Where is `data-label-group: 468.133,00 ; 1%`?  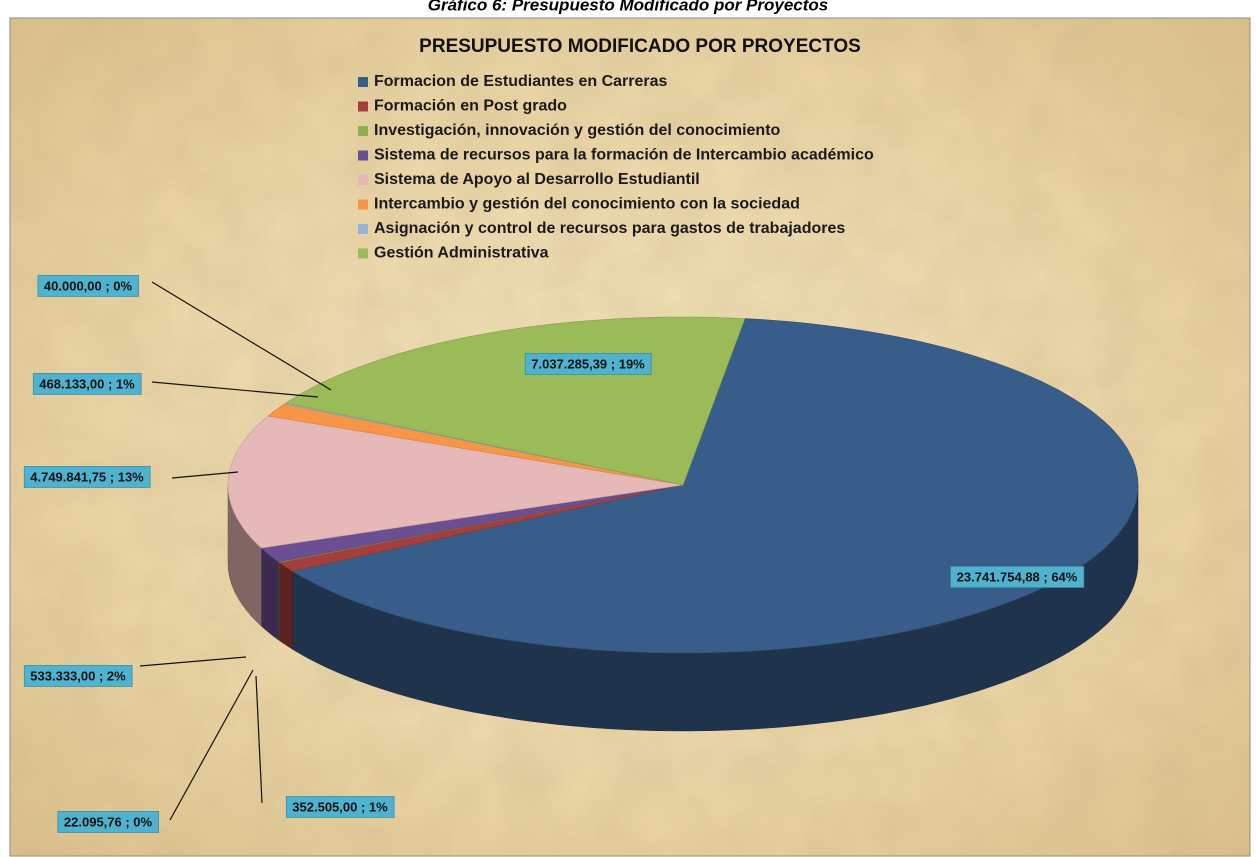 data-label-group: 468.133,00 ; 1% is located at coordinates (87, 384).